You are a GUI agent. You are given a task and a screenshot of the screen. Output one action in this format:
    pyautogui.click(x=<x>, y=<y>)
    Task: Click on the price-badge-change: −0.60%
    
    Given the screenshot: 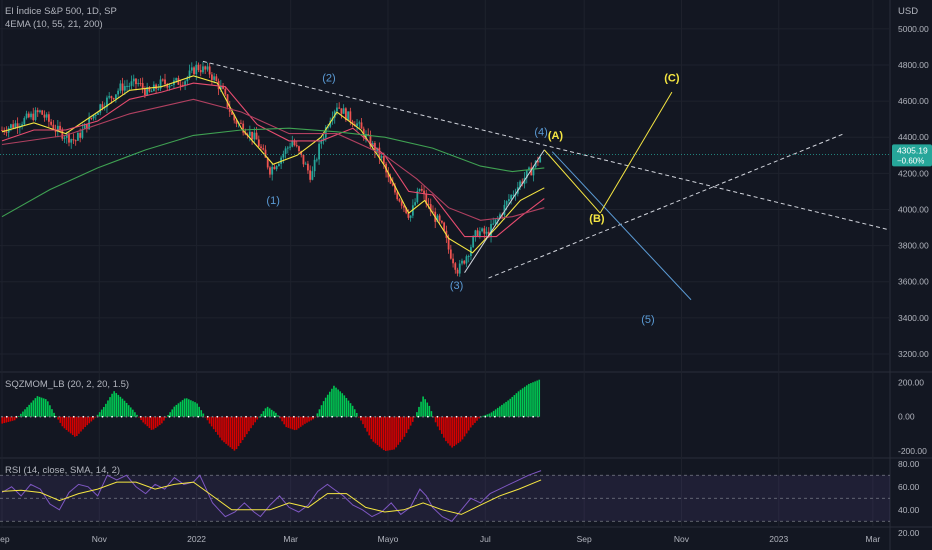 What is the action you would take?
    pyautogui.click(x=910, y=160)
    